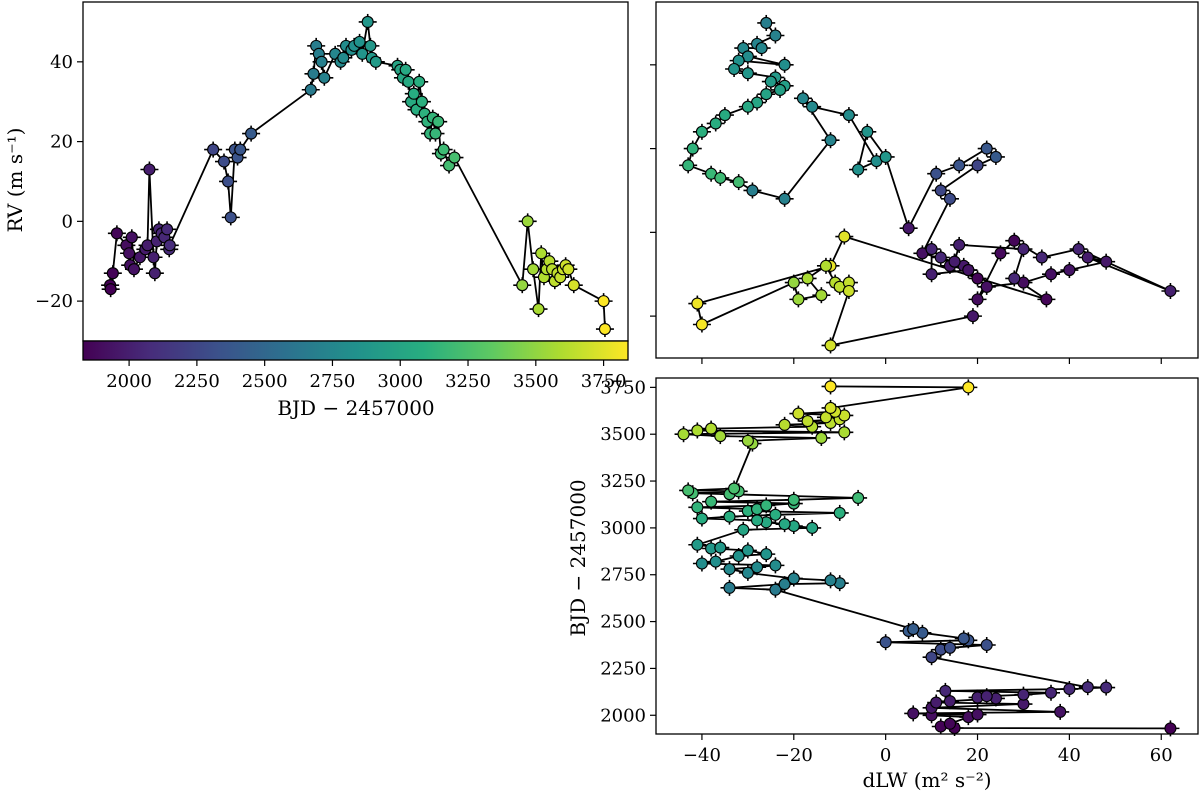 This screenshot has height=803, width=1200. What do you see at coordinates (623, 575) in the screenshot?
I see `time-dlw-ytick-label: 2750` at bounding box center [623, 575].